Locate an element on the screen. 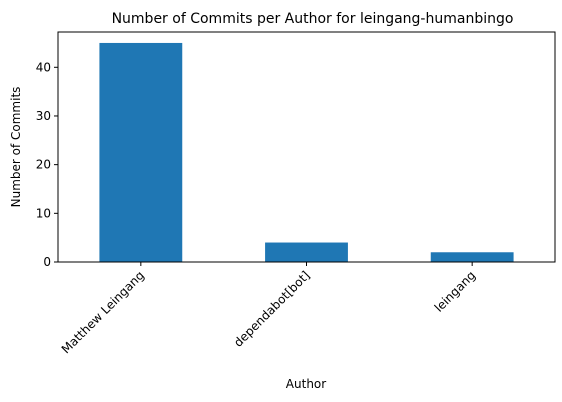 The height and width of the screenshot is (402, 562). x-tick-label-2: leingang is located at coordinates (455, 291).